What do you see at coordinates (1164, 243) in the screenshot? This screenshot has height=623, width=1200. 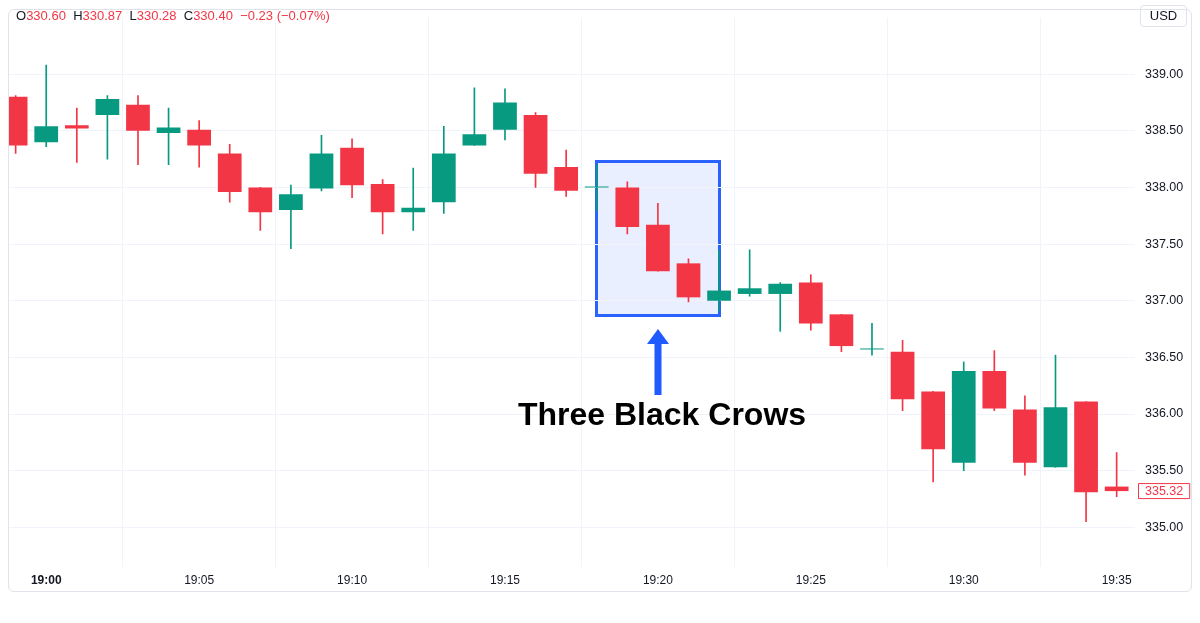 I see `y-tick-label: 337.50` at bounding box center [1164, 243].